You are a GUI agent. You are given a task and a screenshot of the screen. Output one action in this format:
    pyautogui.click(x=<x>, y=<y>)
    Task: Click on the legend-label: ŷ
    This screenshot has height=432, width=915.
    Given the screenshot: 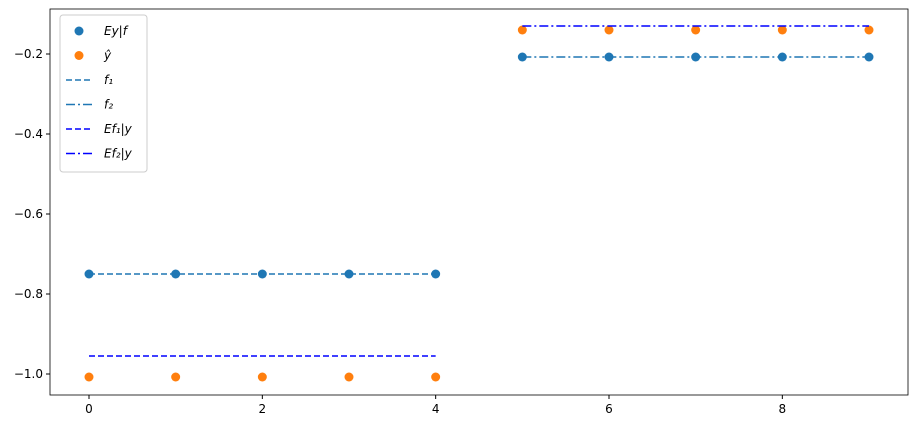 What is the action you would take?
    pyautogui.click(x=107, y=56)
    